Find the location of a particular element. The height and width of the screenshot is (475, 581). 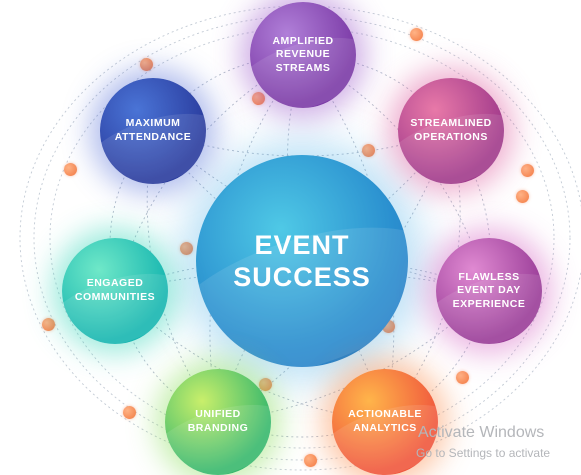

node-flawless-event-day-experience: FLAWLESS EVENT DAY EXPERIENCE is located at coordinates (489, 291).